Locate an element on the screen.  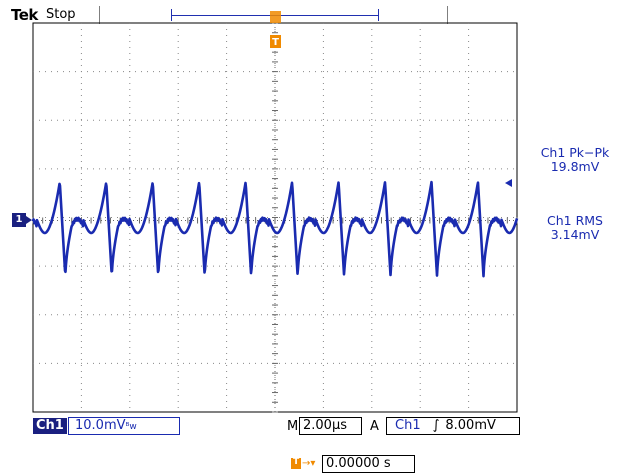
channel-badge: Ch1 is located at coordinates (50, 426).